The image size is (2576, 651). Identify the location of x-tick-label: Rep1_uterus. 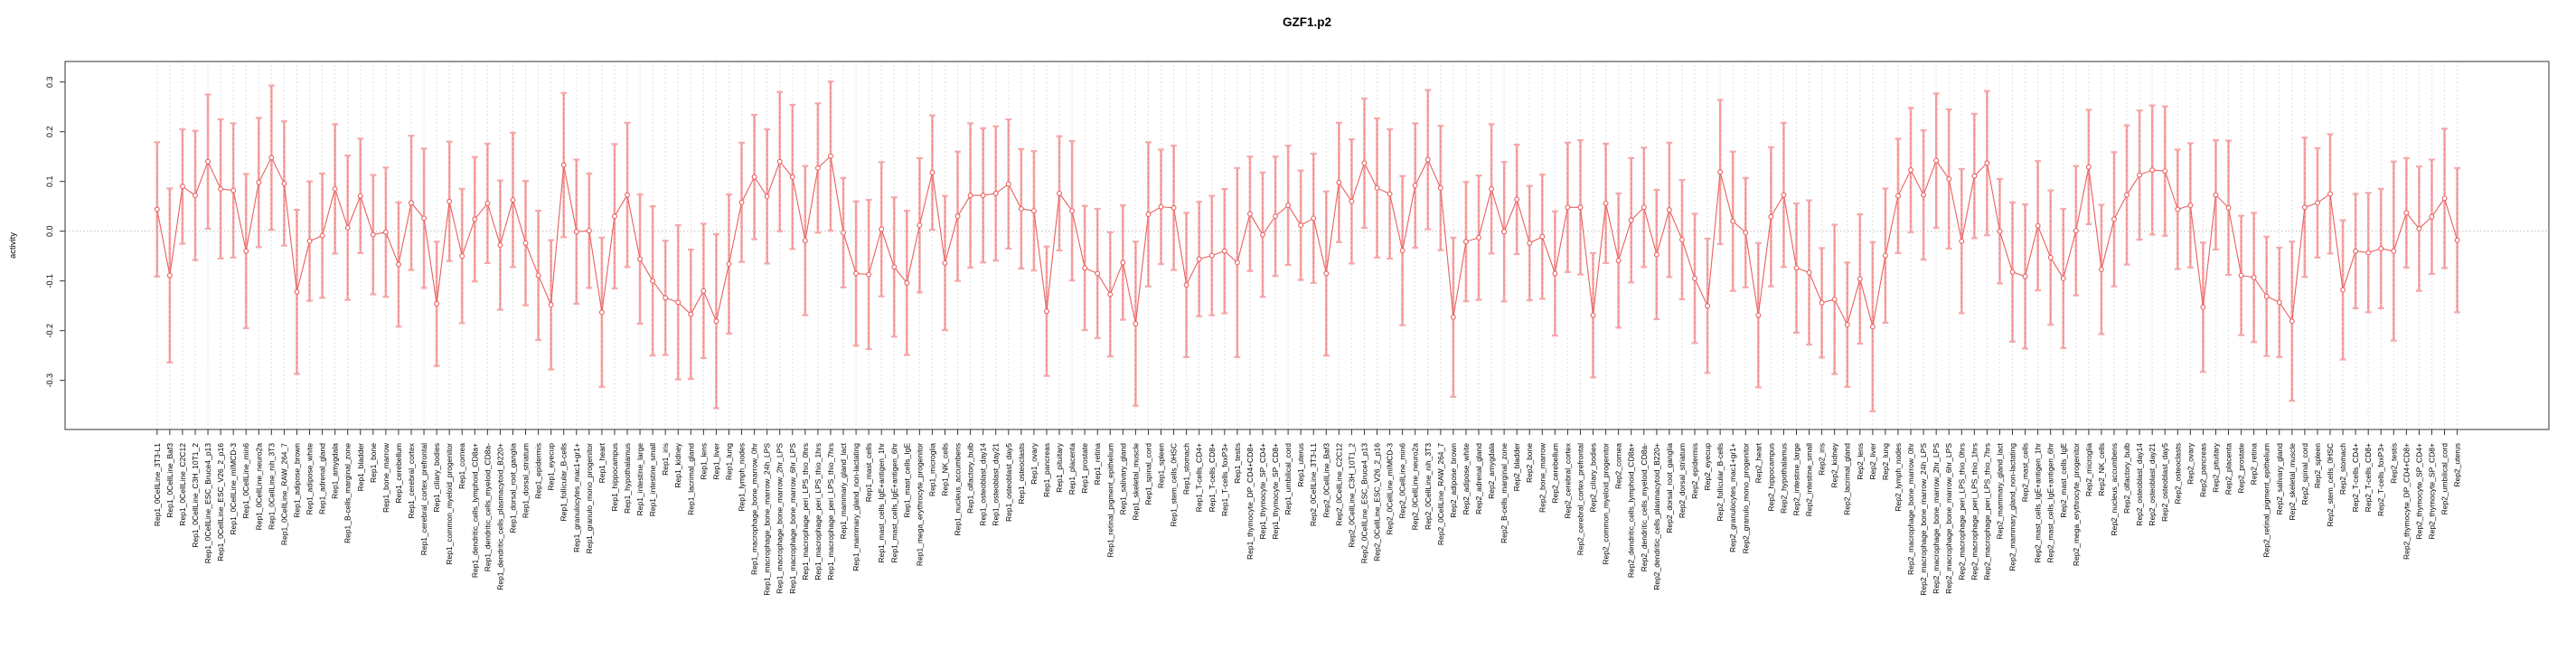
(1300, 465).